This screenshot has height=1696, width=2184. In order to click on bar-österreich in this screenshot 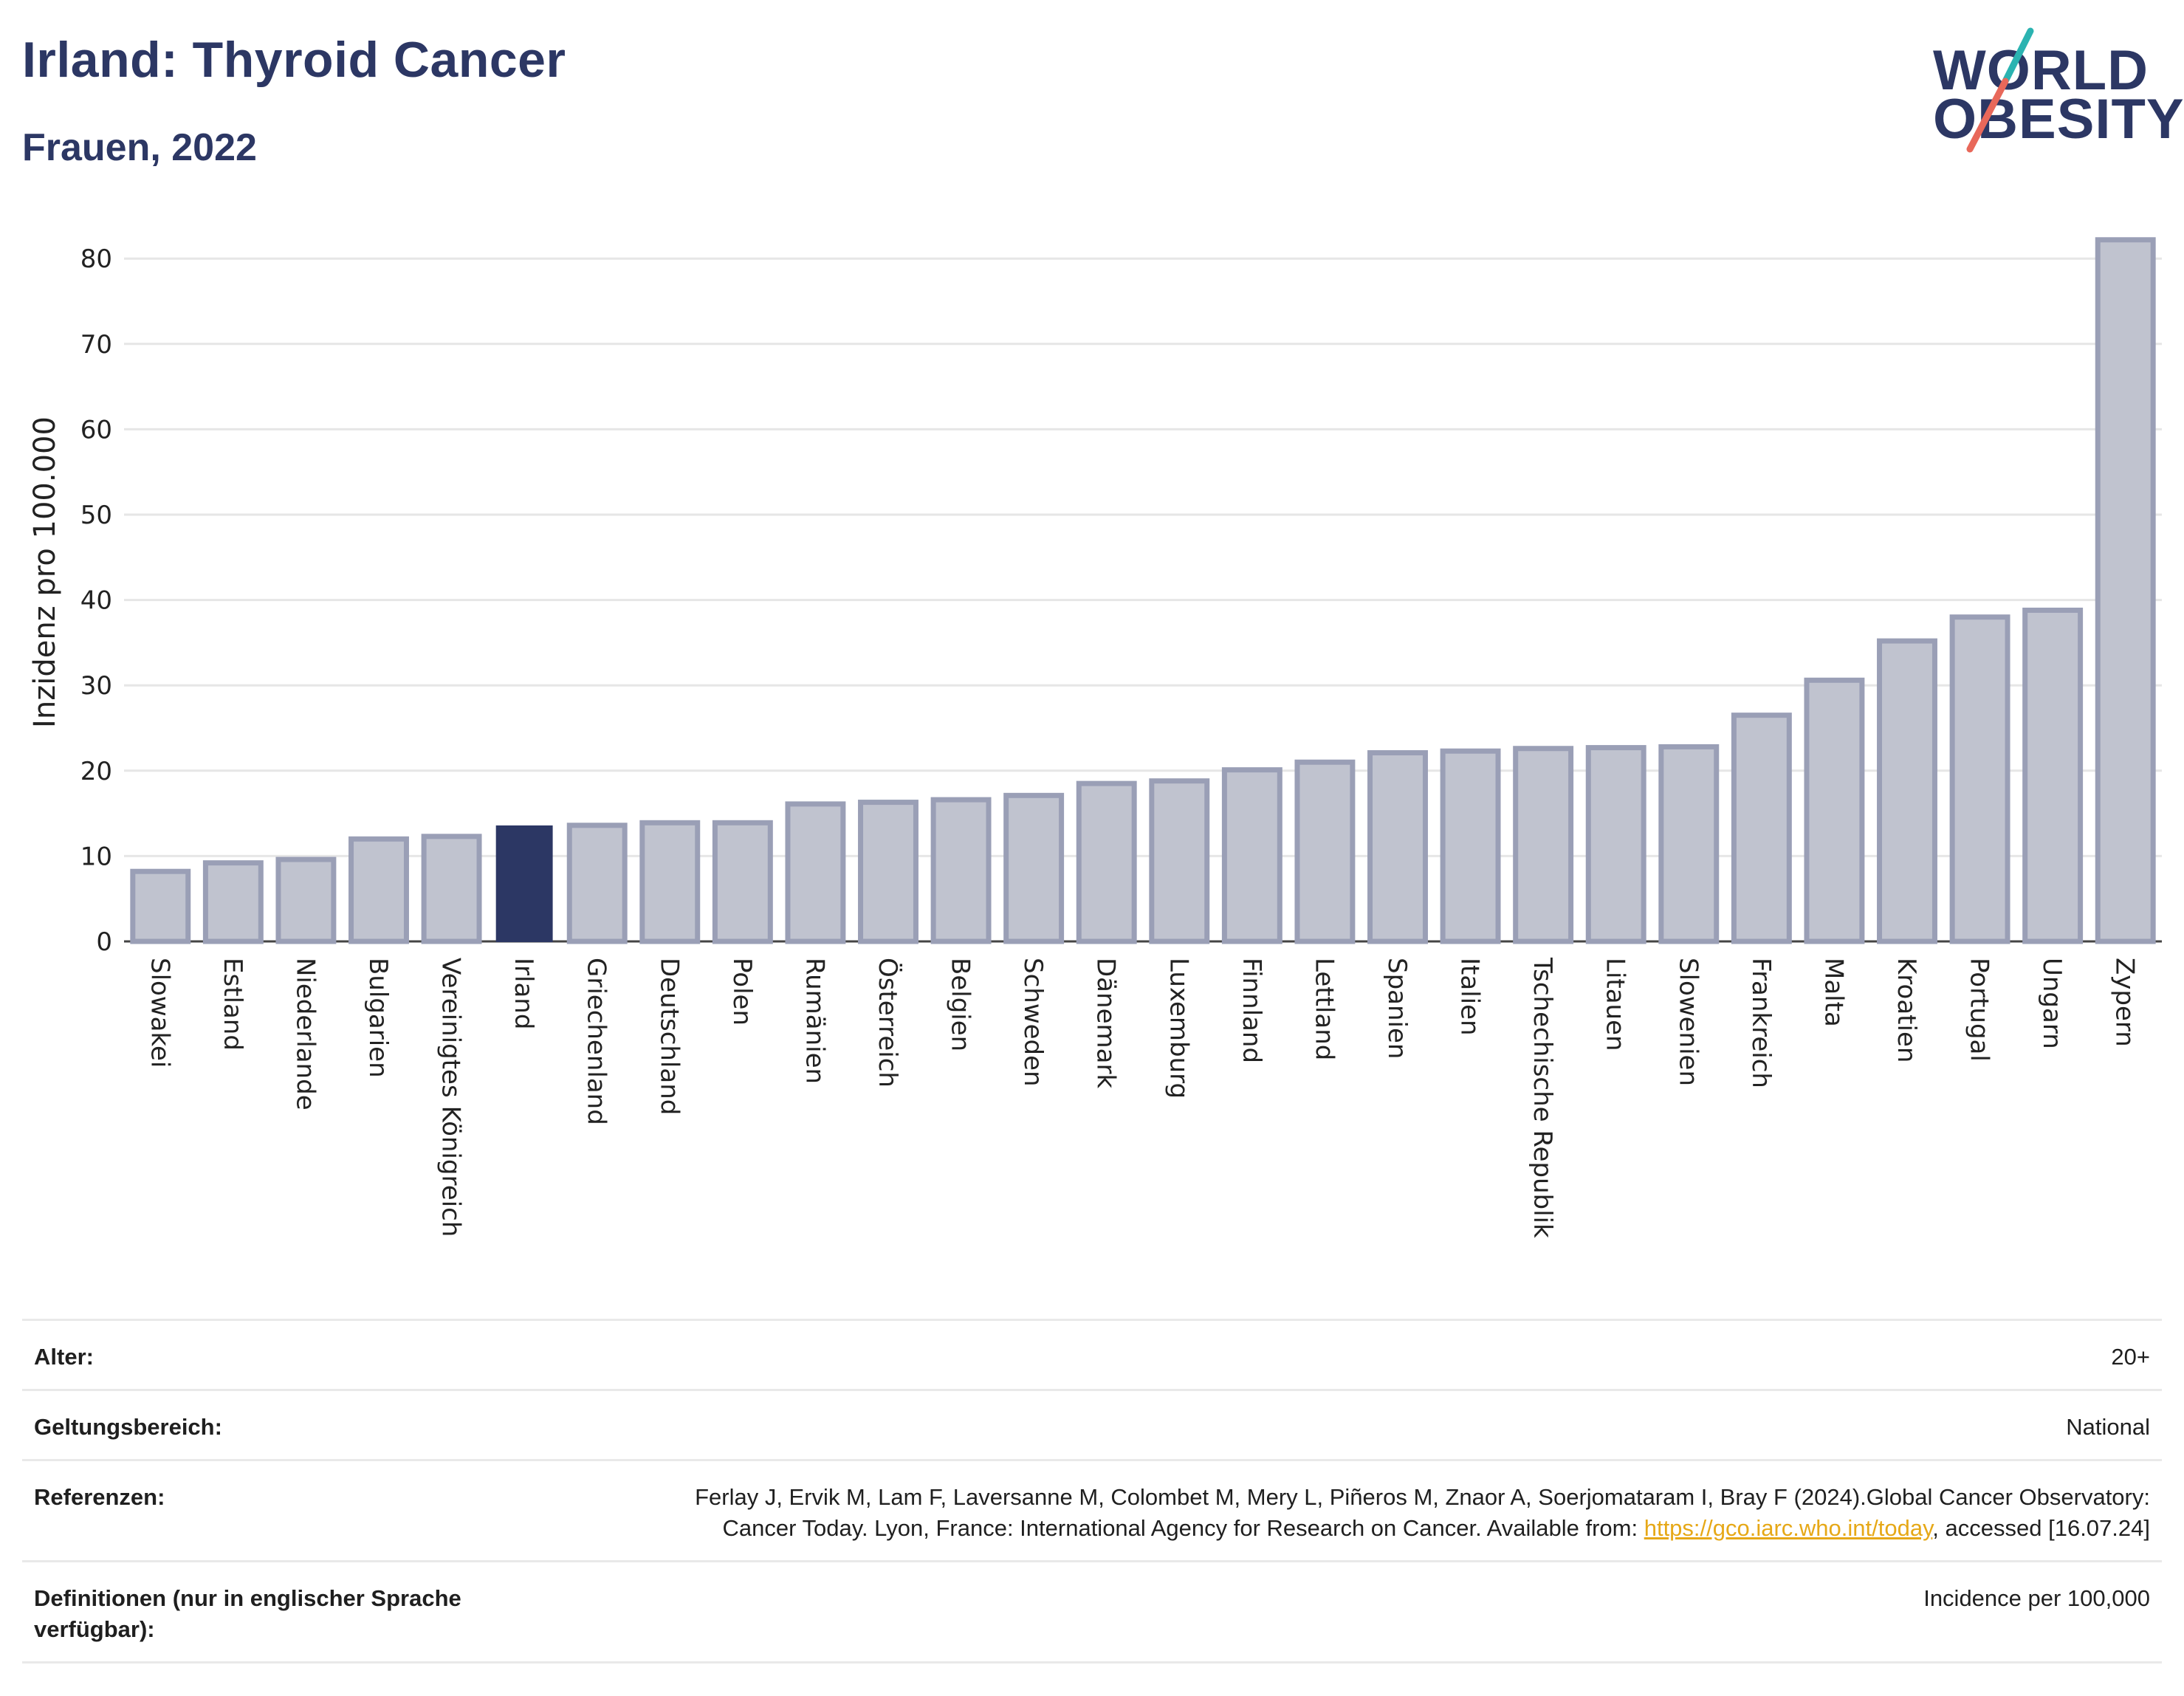, I will do `click(888, 872)`.